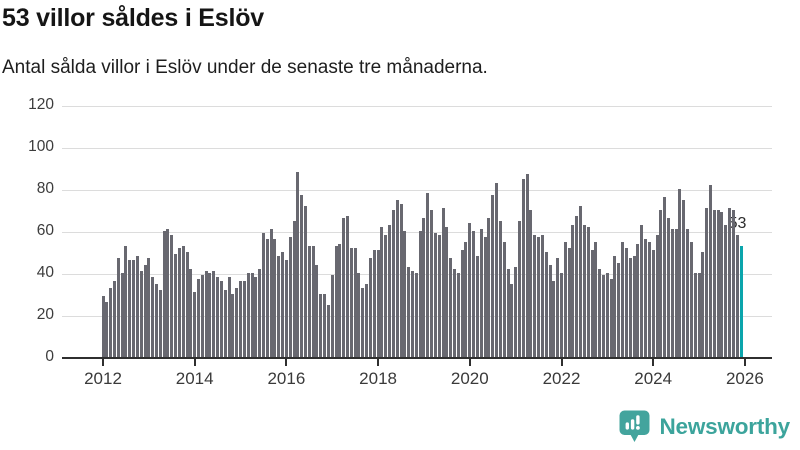 This screenshot has width=800, height=450. Describe the element at coordinates (45, 314) in the screenshot. I see `y-tick-label-20: 20` at that location.